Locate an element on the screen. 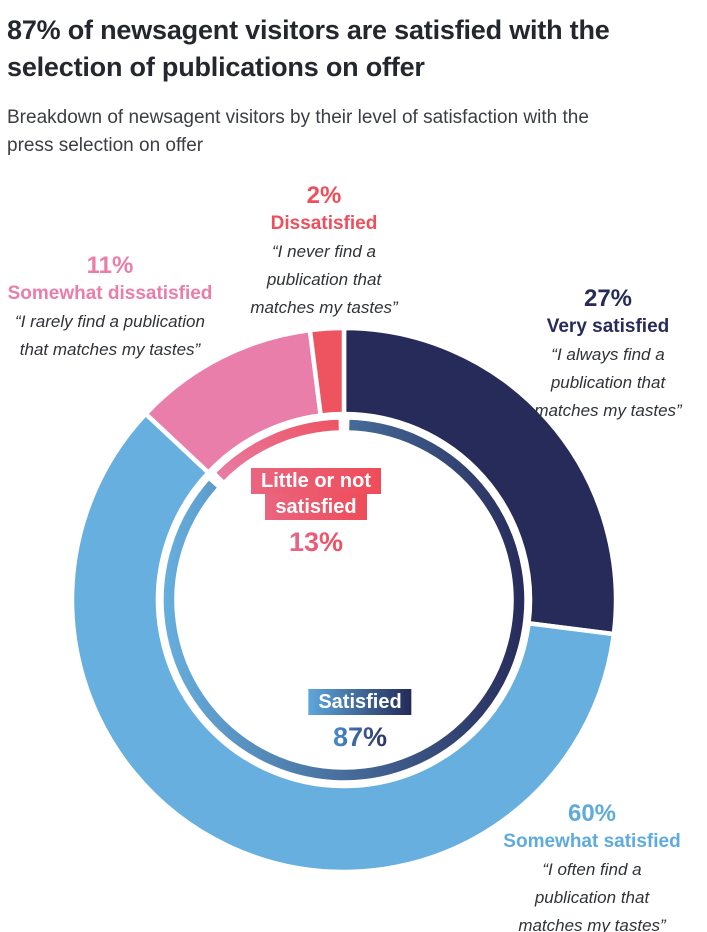  somewhat-dissatisfied-pct: 11% is located at coordinates (110, 265).